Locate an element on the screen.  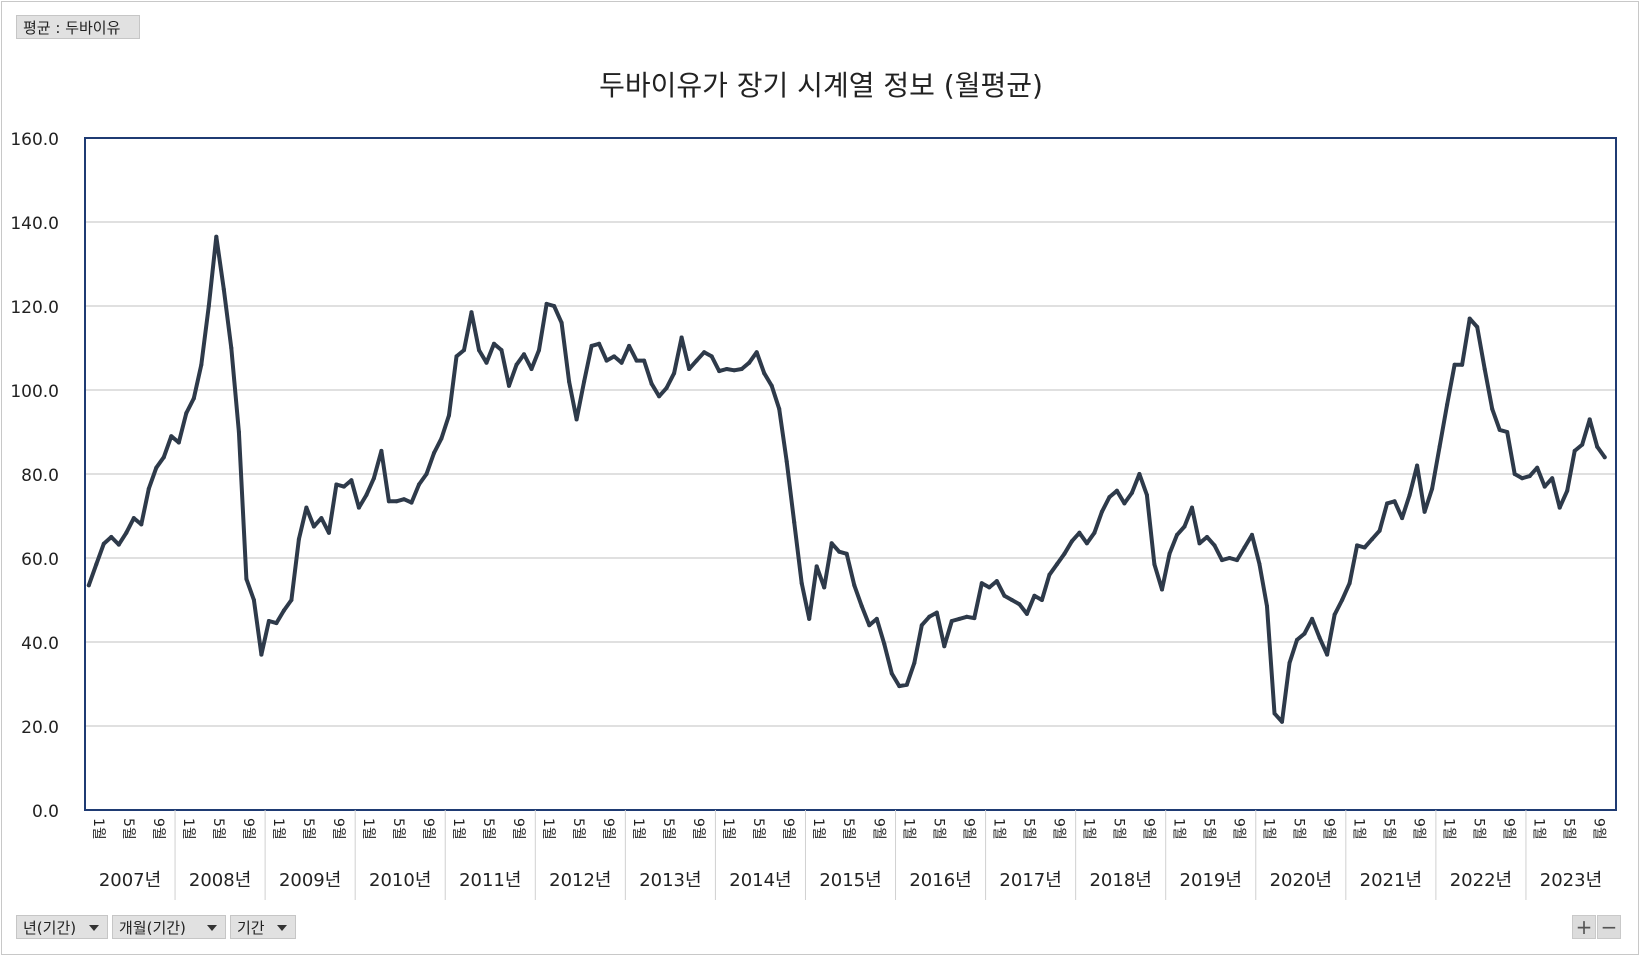
y-tick-label: 140.0 is located at coordinates (34, 224).